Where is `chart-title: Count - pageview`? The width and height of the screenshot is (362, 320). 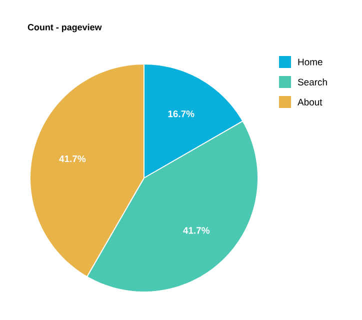
chart-title: Count - pageview is located at coordinates (65, 28).